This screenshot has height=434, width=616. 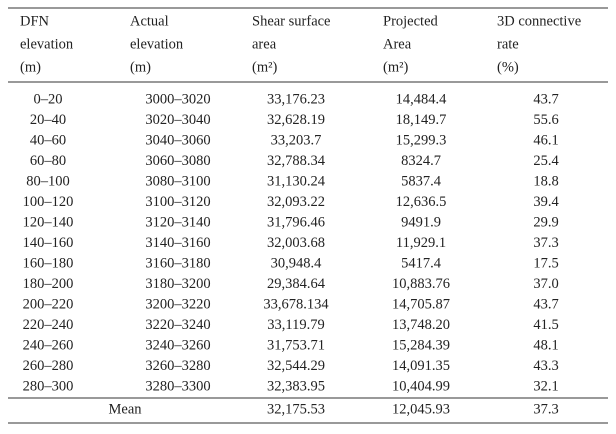 I want to click on cell: 160–180, so click(x=48, y=263).